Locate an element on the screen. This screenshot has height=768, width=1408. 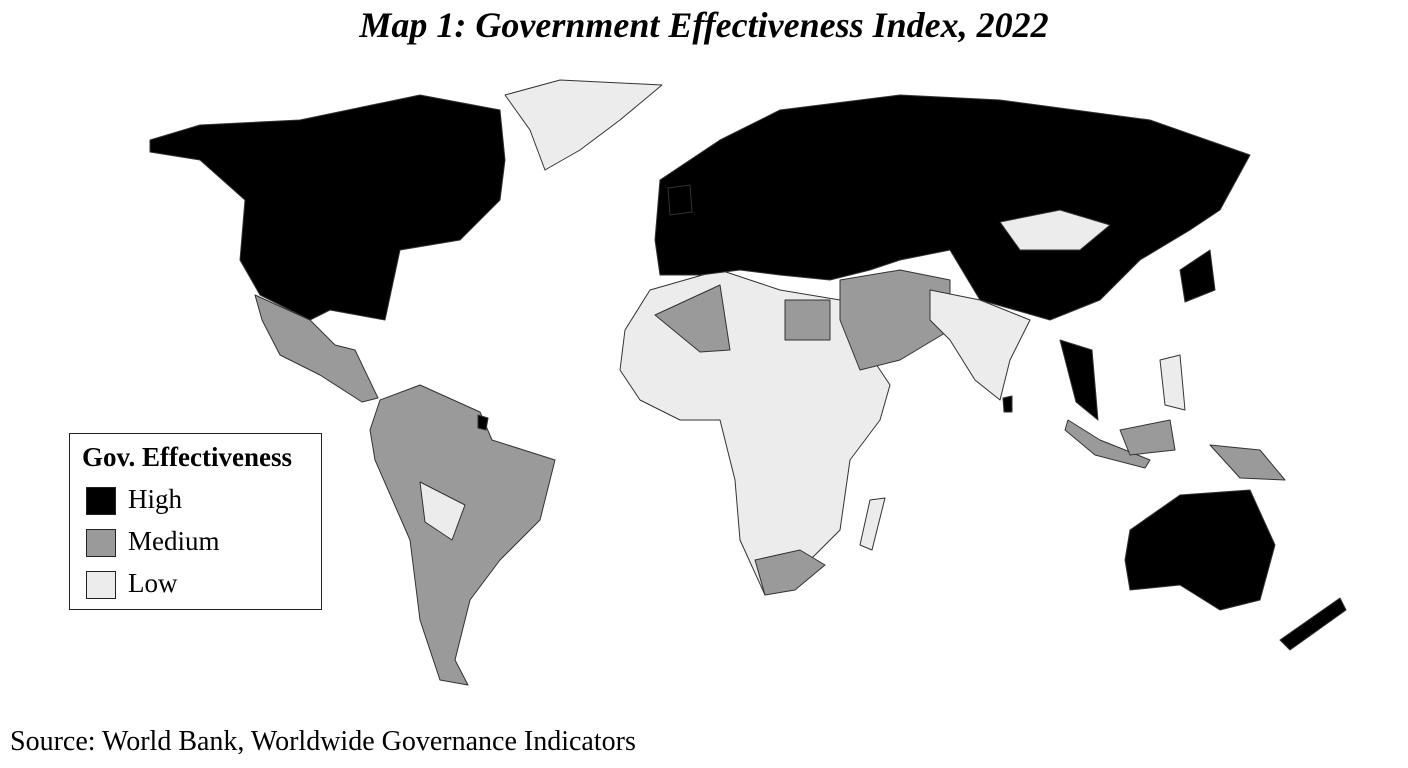
legend-label: Low is located at coordinates (153, 583).